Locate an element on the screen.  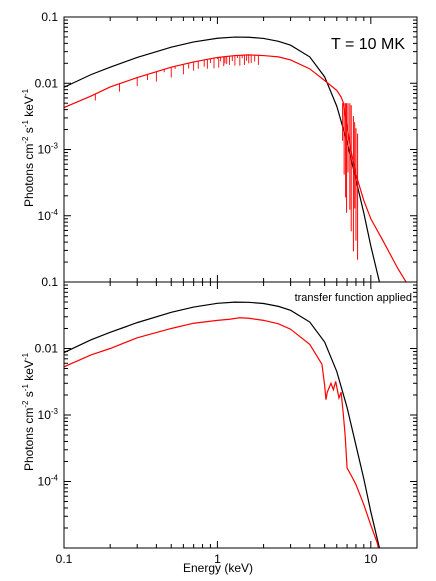
temperature-annotation: T = 10 MK is located at coordinates (368, 44).